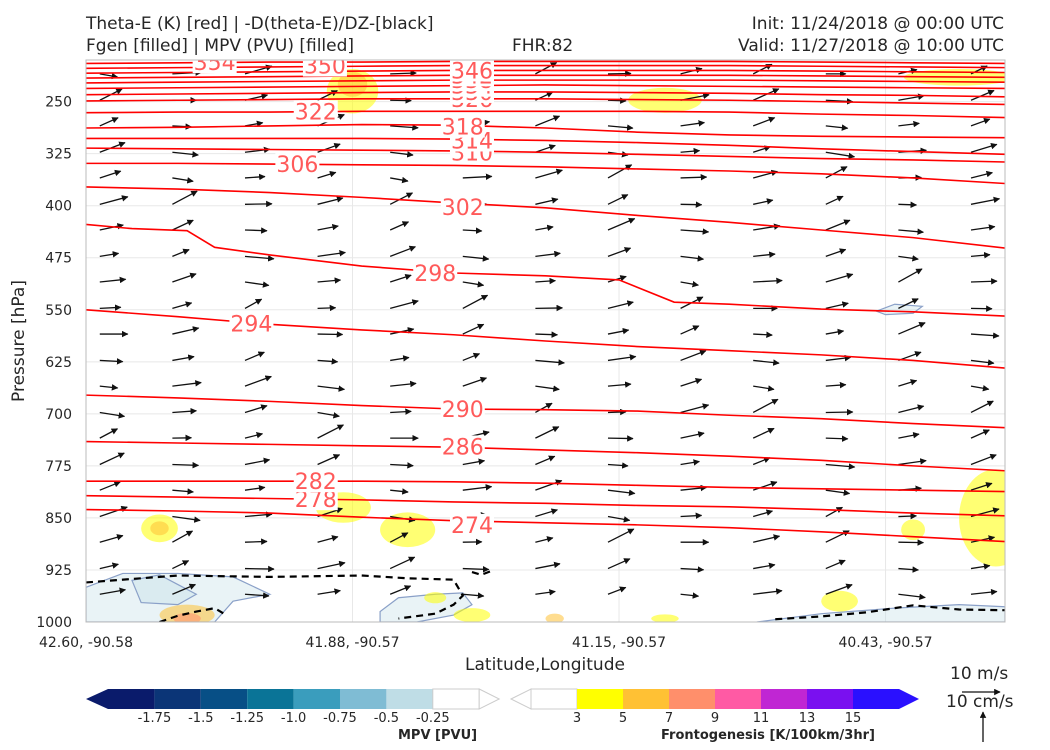  I want to click on mpv-colorbar: -1.75 -1.5 -1.25 -1.0 -0.75 -0.5 -0.25, so click(293, 707).